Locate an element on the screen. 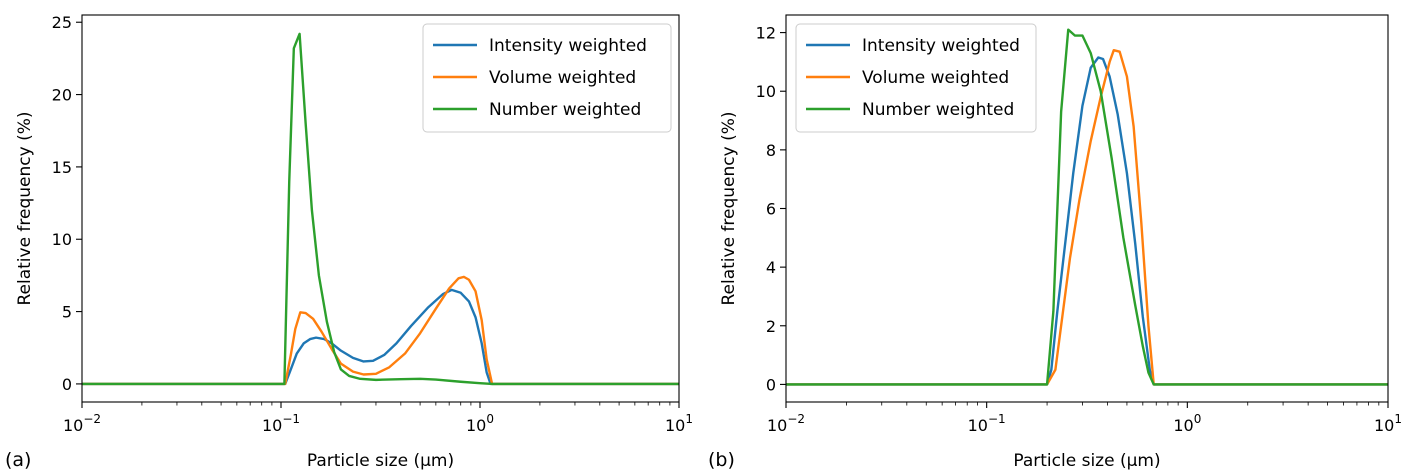  y-tick-label: 8 is located at coordinates (771, 150).